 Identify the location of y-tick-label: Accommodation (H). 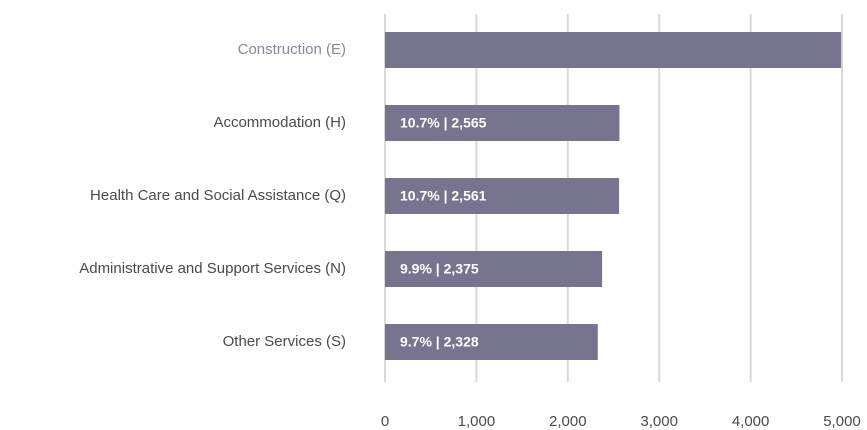
(279, 122).